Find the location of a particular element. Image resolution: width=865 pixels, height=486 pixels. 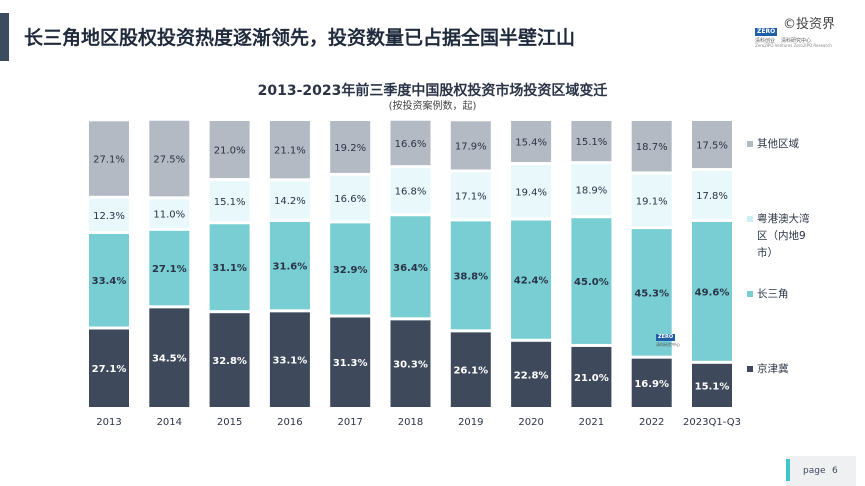

data-label: 32.8% is located at coordinates (229, 361).